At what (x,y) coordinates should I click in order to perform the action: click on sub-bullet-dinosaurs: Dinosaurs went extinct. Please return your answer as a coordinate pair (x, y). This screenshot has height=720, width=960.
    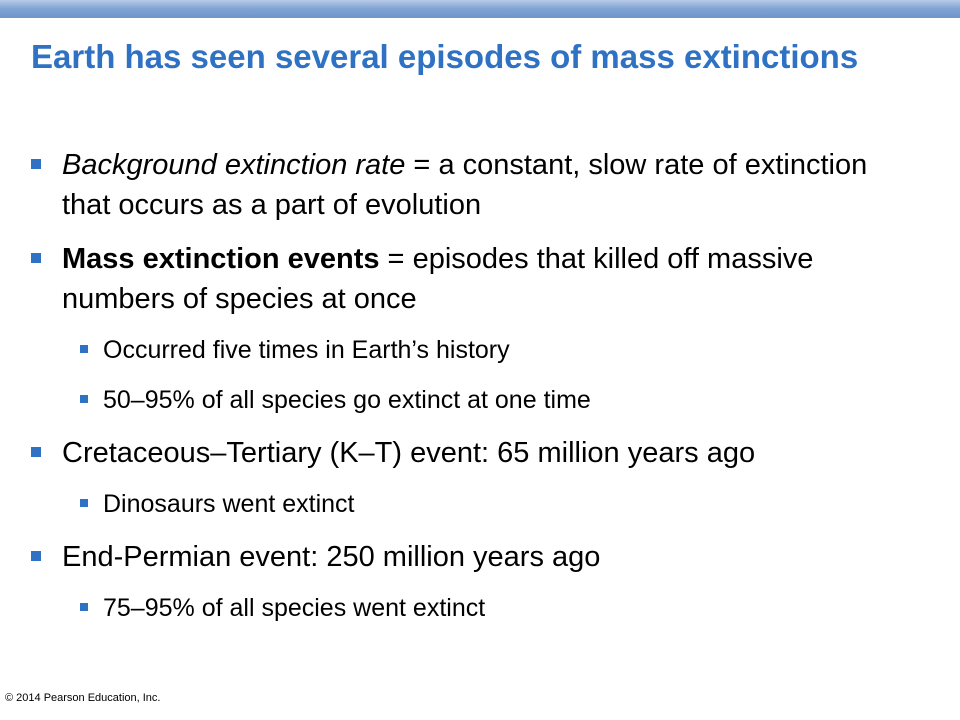
    Looking at the image, I should click on (480, 504).